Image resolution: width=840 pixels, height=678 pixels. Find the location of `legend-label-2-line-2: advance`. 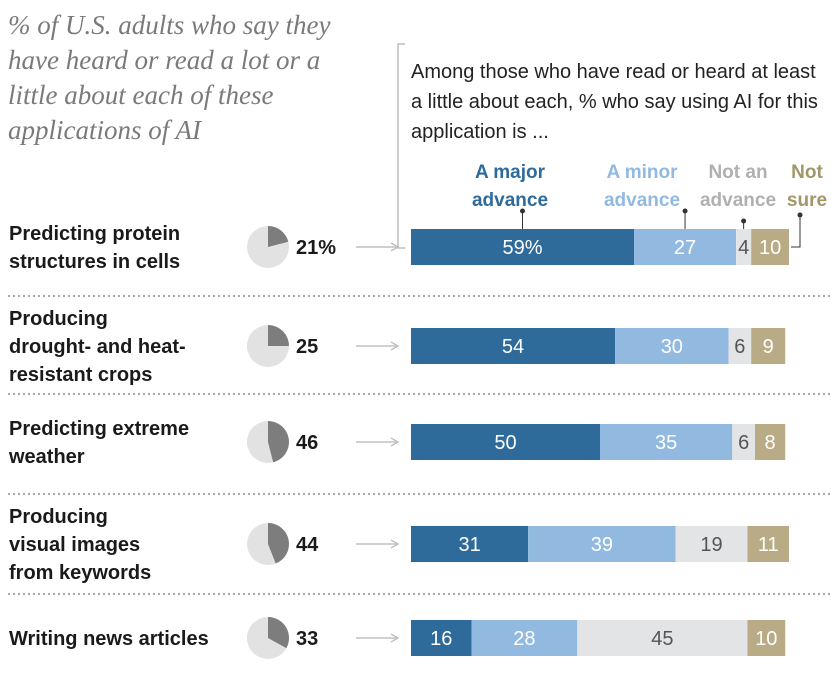

legend-label-2-line-2: advance is located at coordinates (642, 200).